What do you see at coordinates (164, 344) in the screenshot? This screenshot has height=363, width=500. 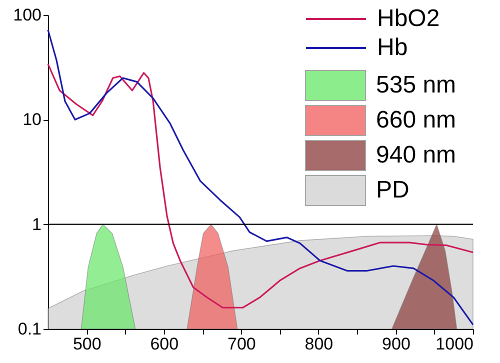 I see `x-tick-label: 600` at bounding box center [164, 344].